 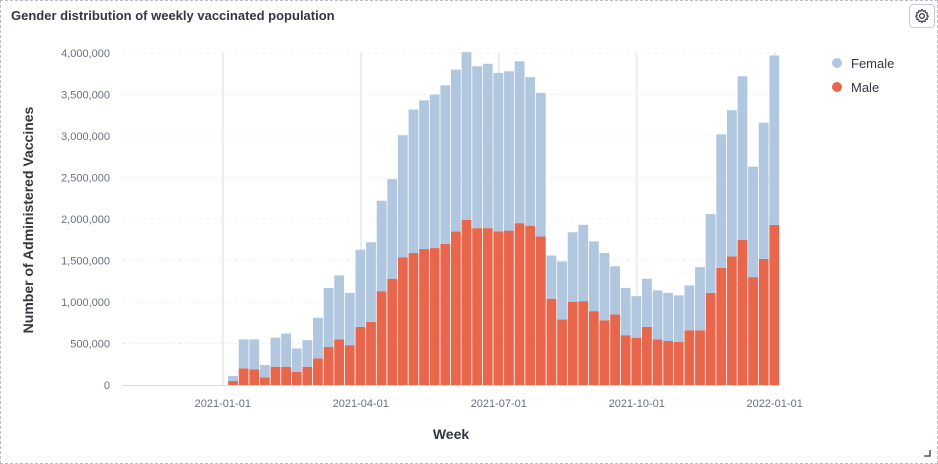 I want to click on legend-label-female: Female, so click(x=872, y=63).